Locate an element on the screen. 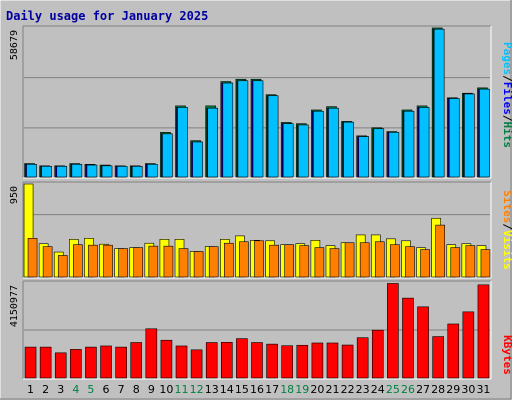 The width and height of the screenshot is (512, 400). x-tick-label-day-21: 21 is located at coordinates (332, 389).